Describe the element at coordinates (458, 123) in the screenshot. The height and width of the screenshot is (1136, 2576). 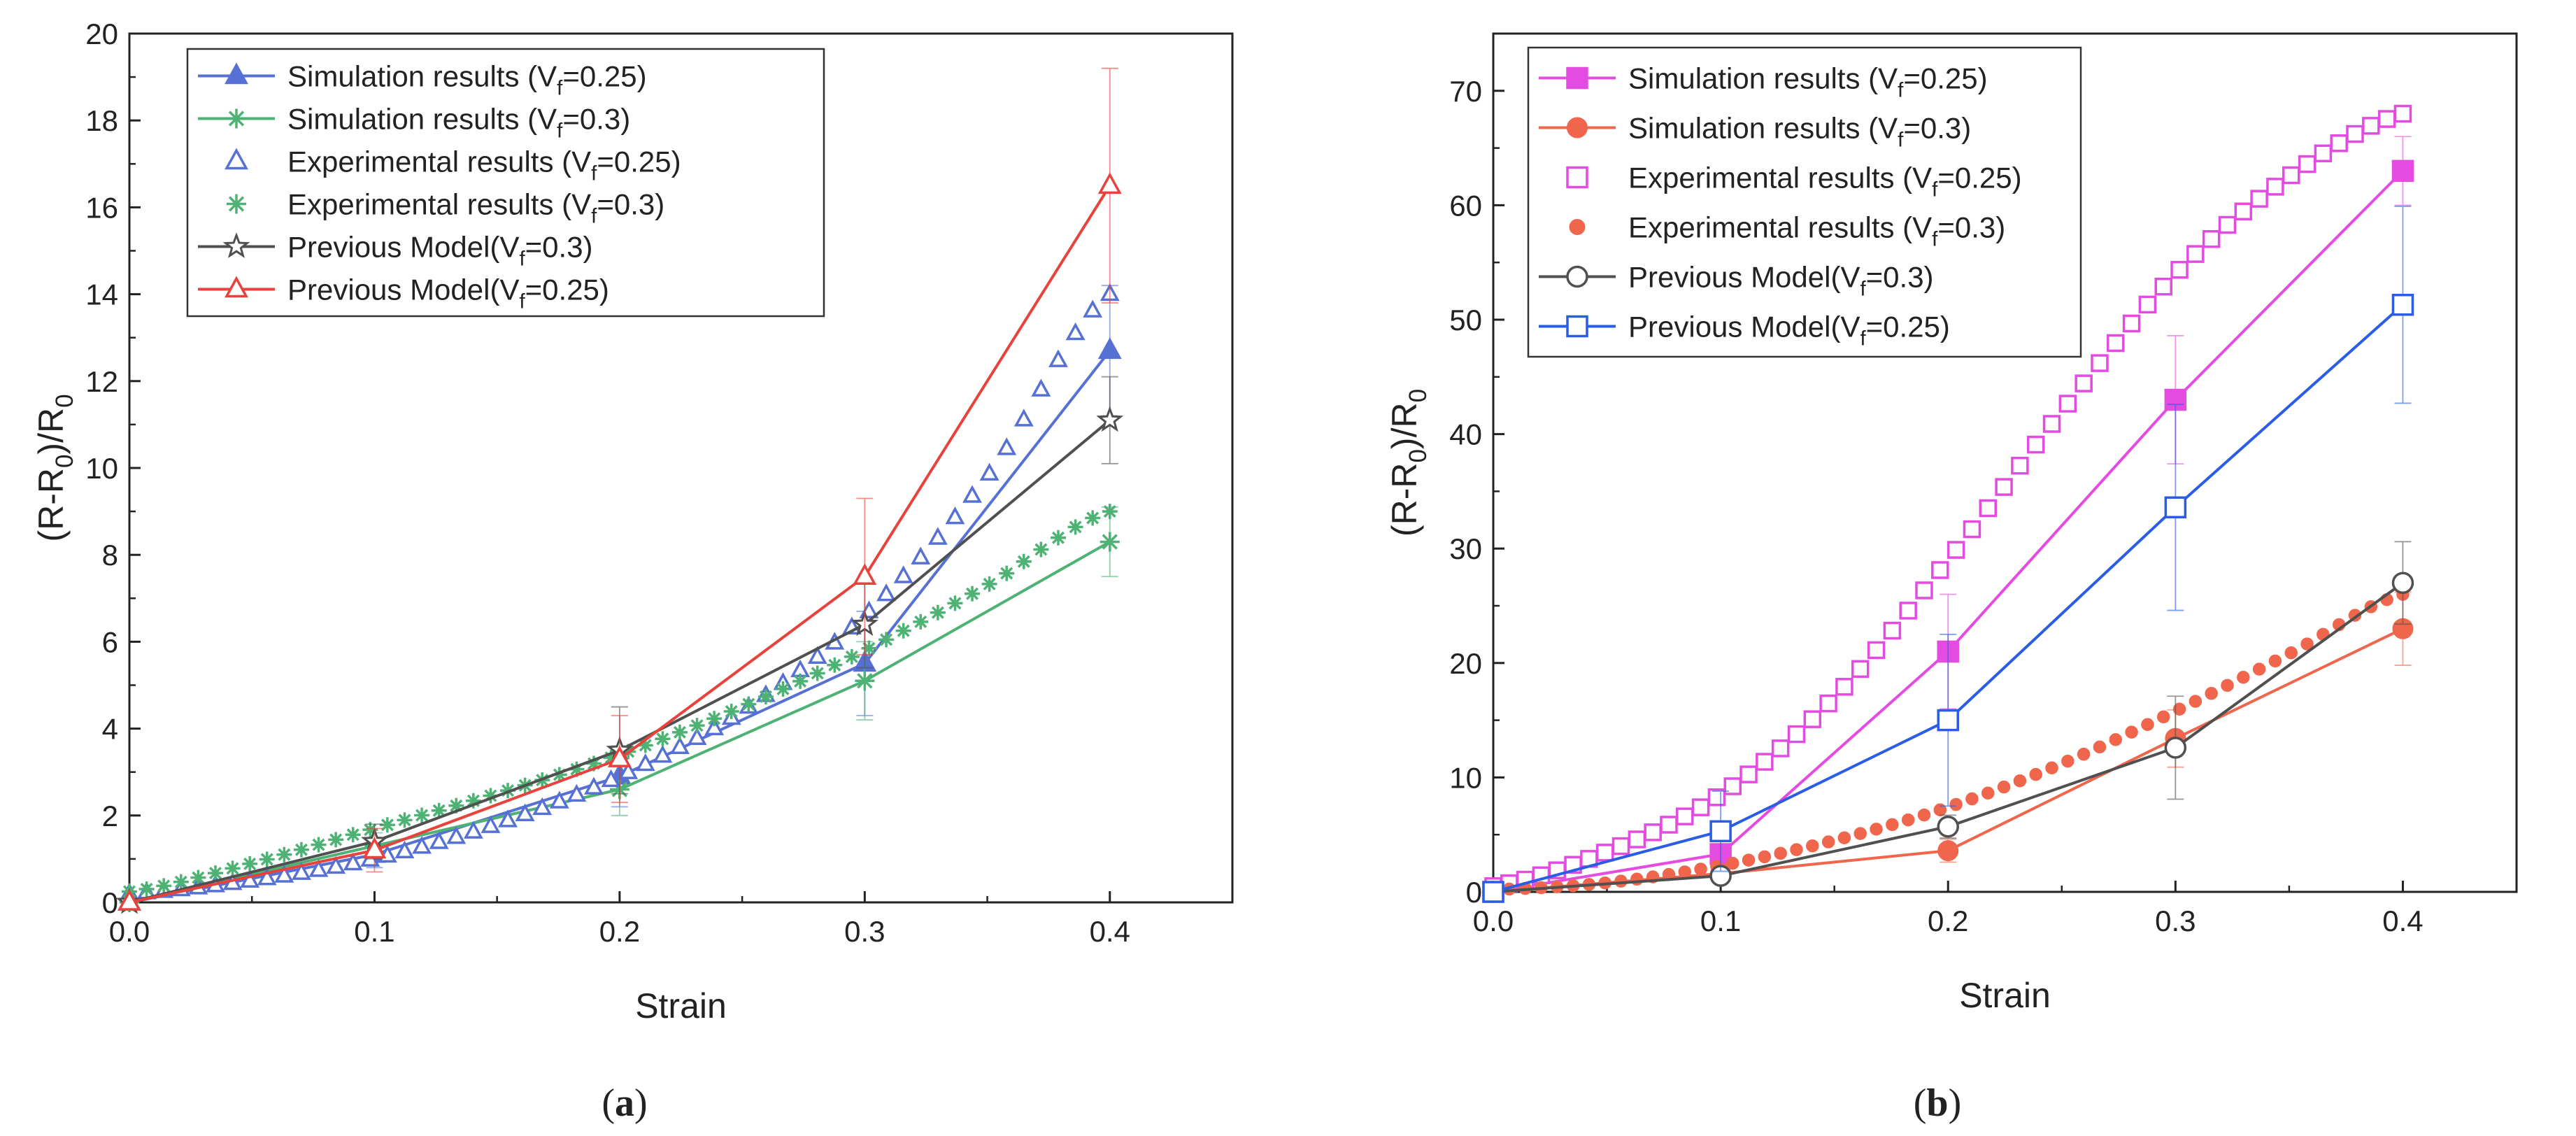
I see `legend-label: Simulation results (Vf=0.3)` at that location.